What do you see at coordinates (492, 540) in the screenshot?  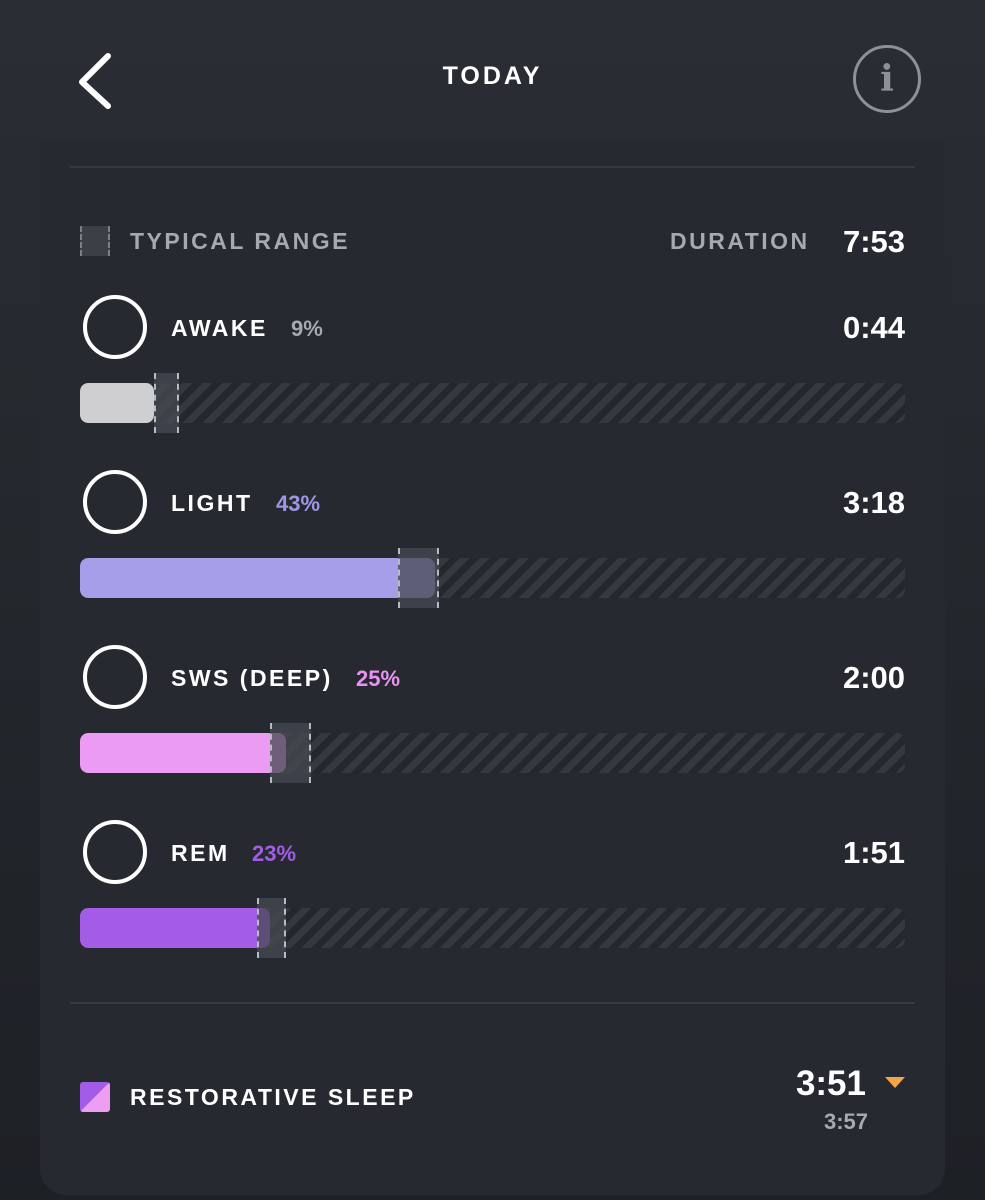 I see `stage-row-light: LIGHT 43% 3:18` at bounding box center [492, 540].